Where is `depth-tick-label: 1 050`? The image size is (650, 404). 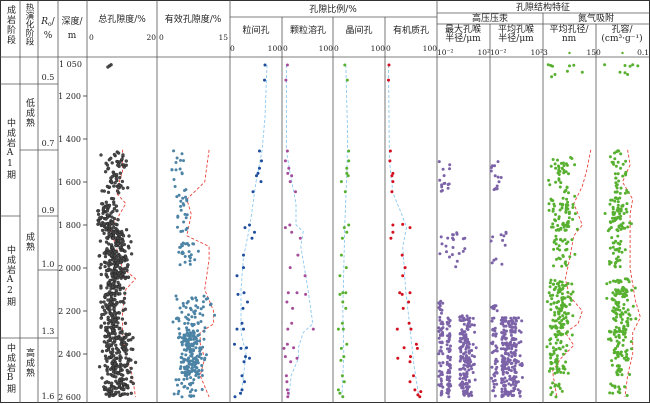 depth-tick-label: 1 050 is located at coordinates (70, 64).